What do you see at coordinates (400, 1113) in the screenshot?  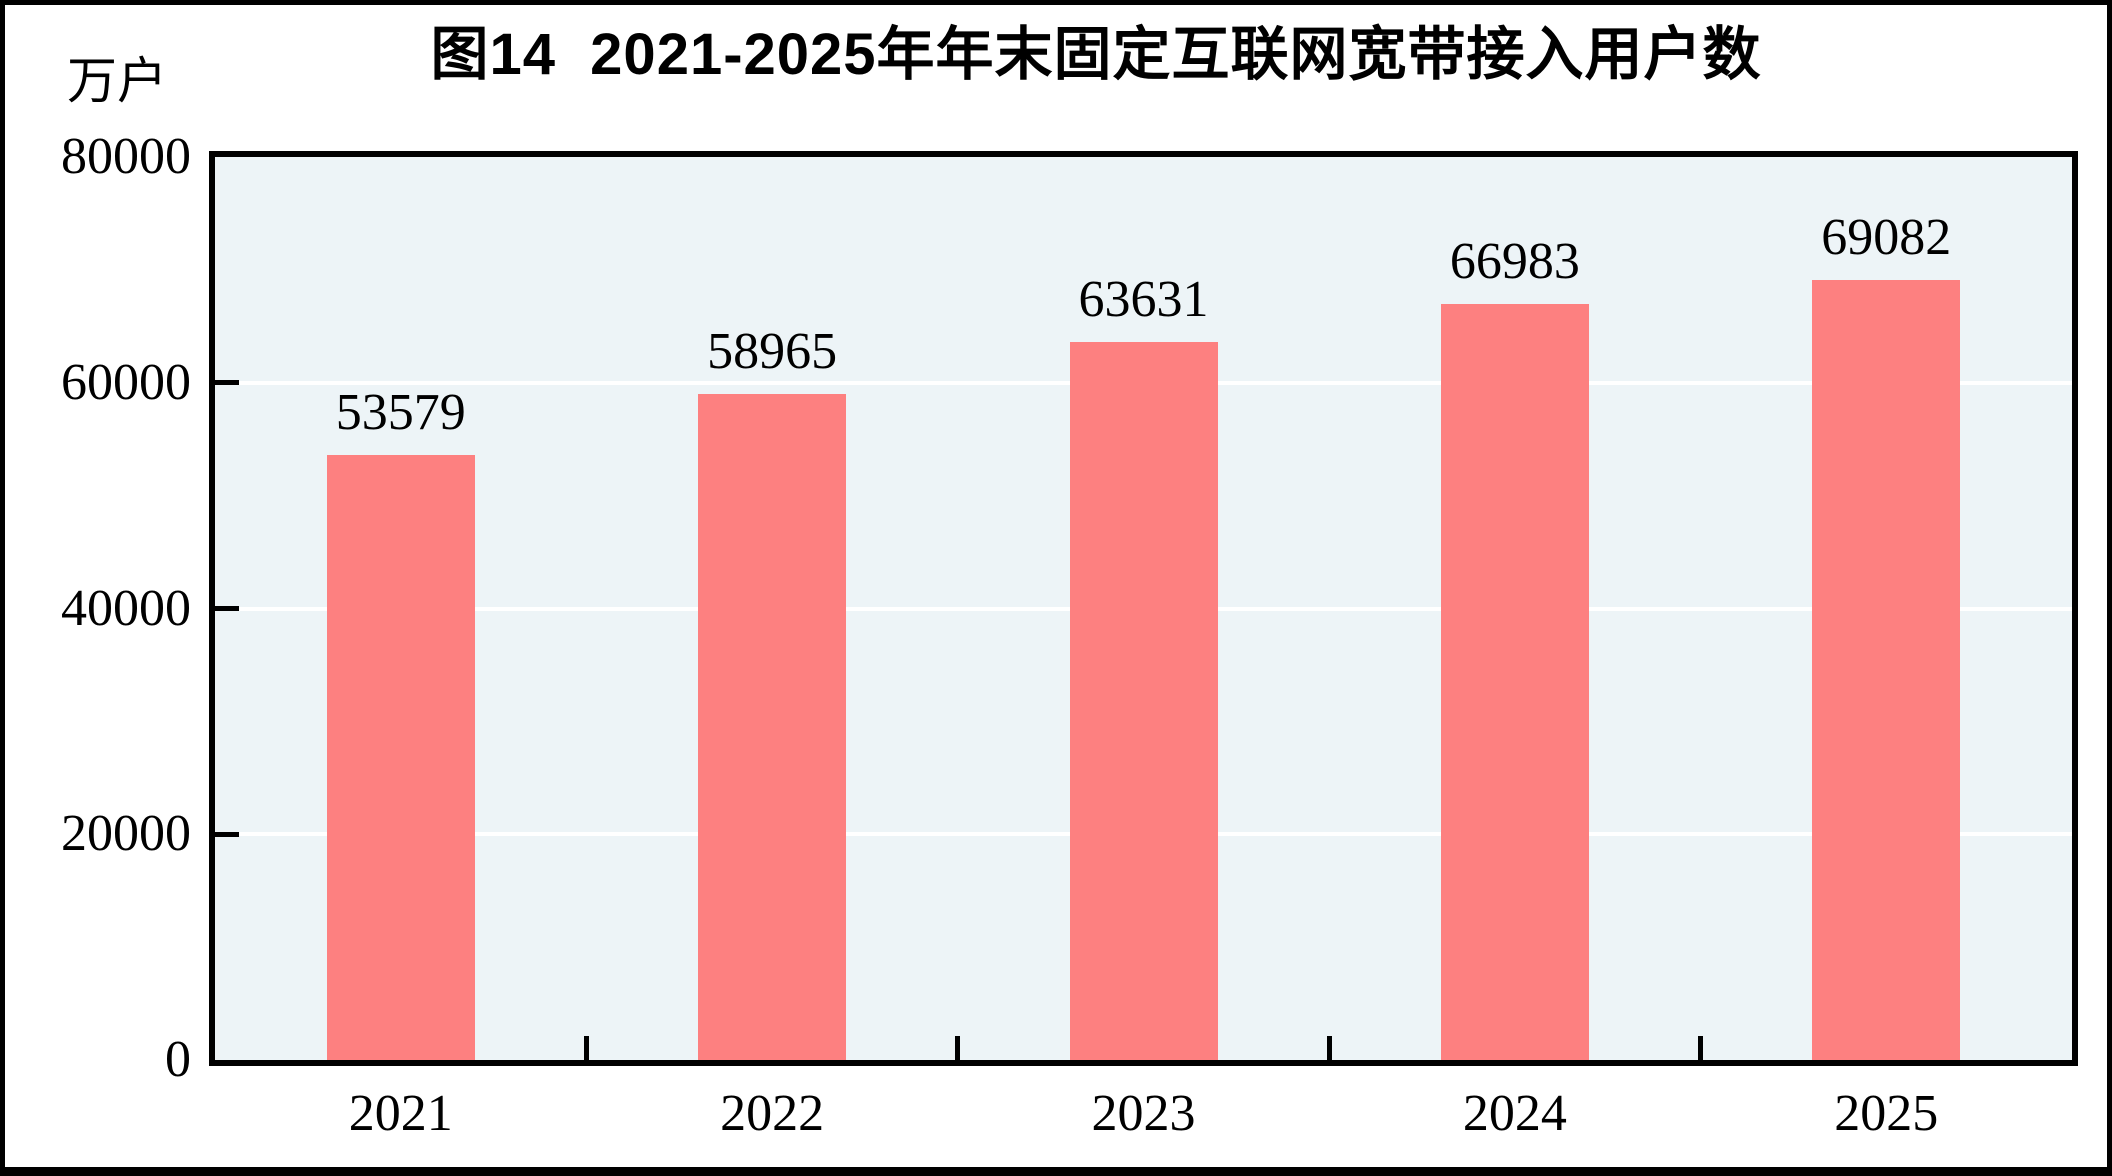 I see `x-axis-label-2021: 2021` at bounding box center [400, 1113].